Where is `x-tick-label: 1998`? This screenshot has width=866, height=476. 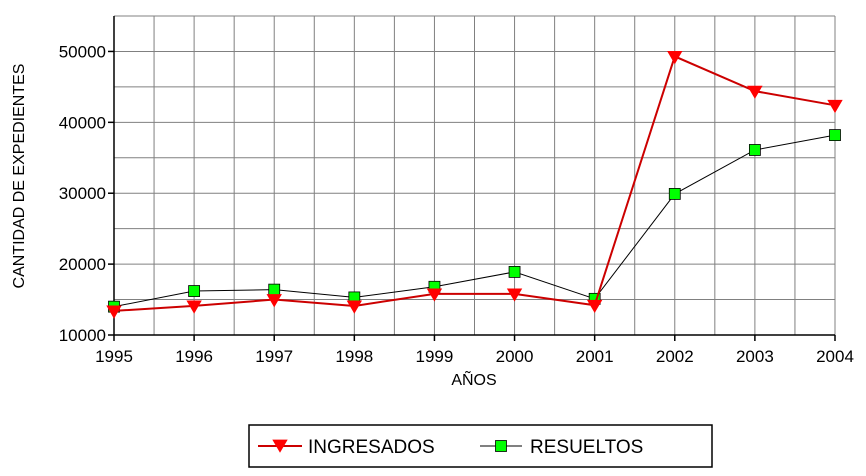 x-tick-label: 1998 is located at coordinates (354, 356).